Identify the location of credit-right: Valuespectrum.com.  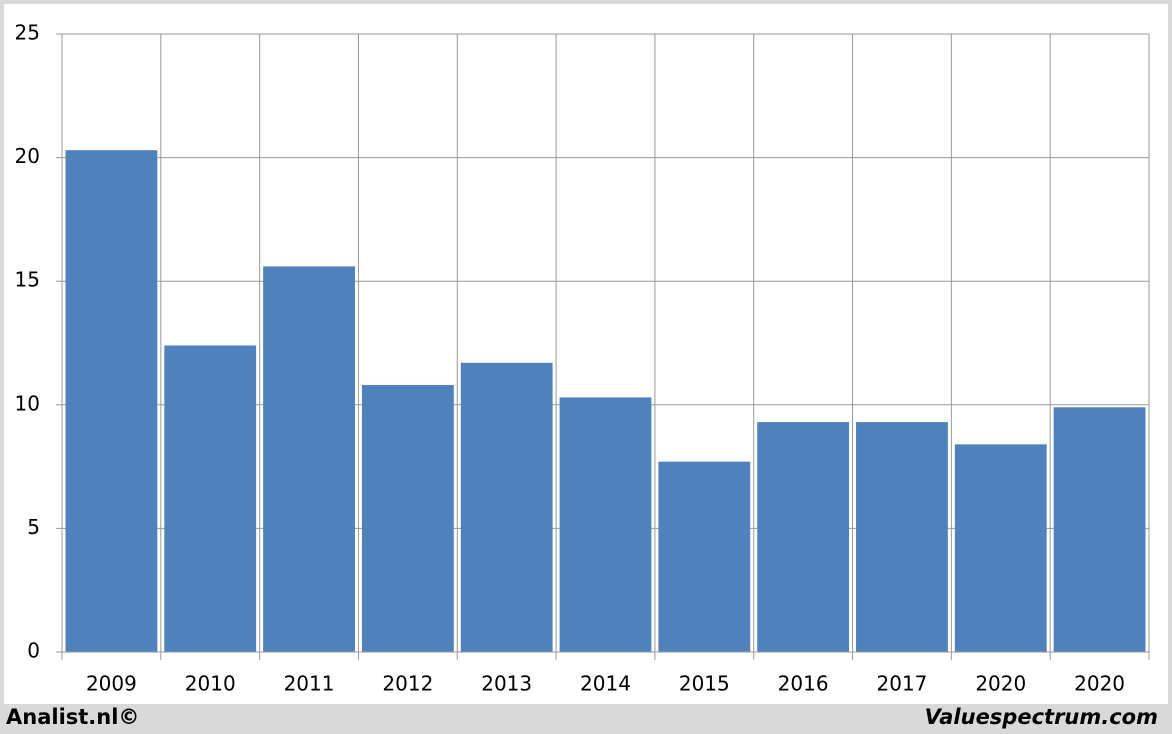
(1041, 717).